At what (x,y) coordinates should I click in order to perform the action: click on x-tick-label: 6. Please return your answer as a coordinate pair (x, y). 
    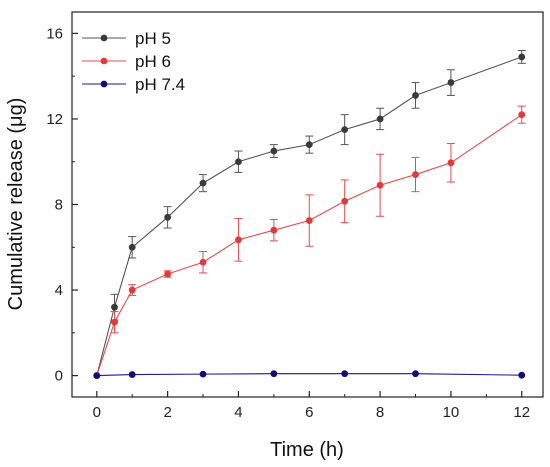
    Looking at the image, I should click on (309, 412).